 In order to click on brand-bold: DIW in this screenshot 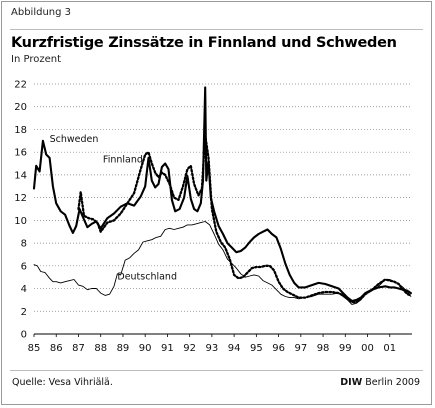, I will do `click(351, 382)`.